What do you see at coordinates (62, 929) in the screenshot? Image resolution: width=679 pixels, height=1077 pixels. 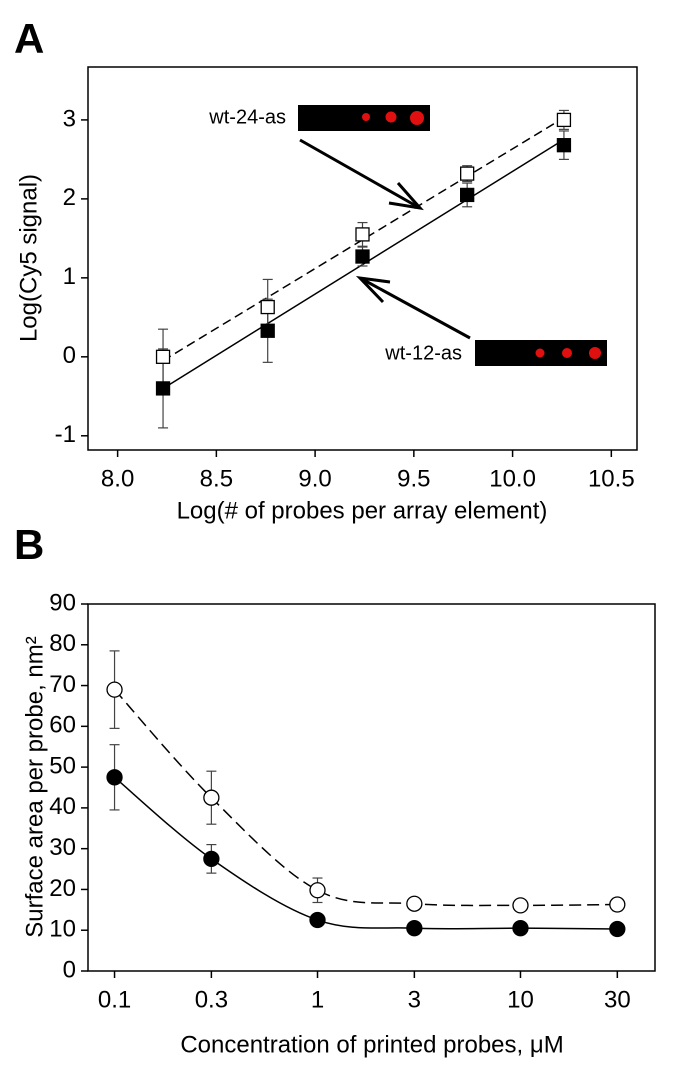 I see `y-tick-label: 10` at bounding box center [62, 929].